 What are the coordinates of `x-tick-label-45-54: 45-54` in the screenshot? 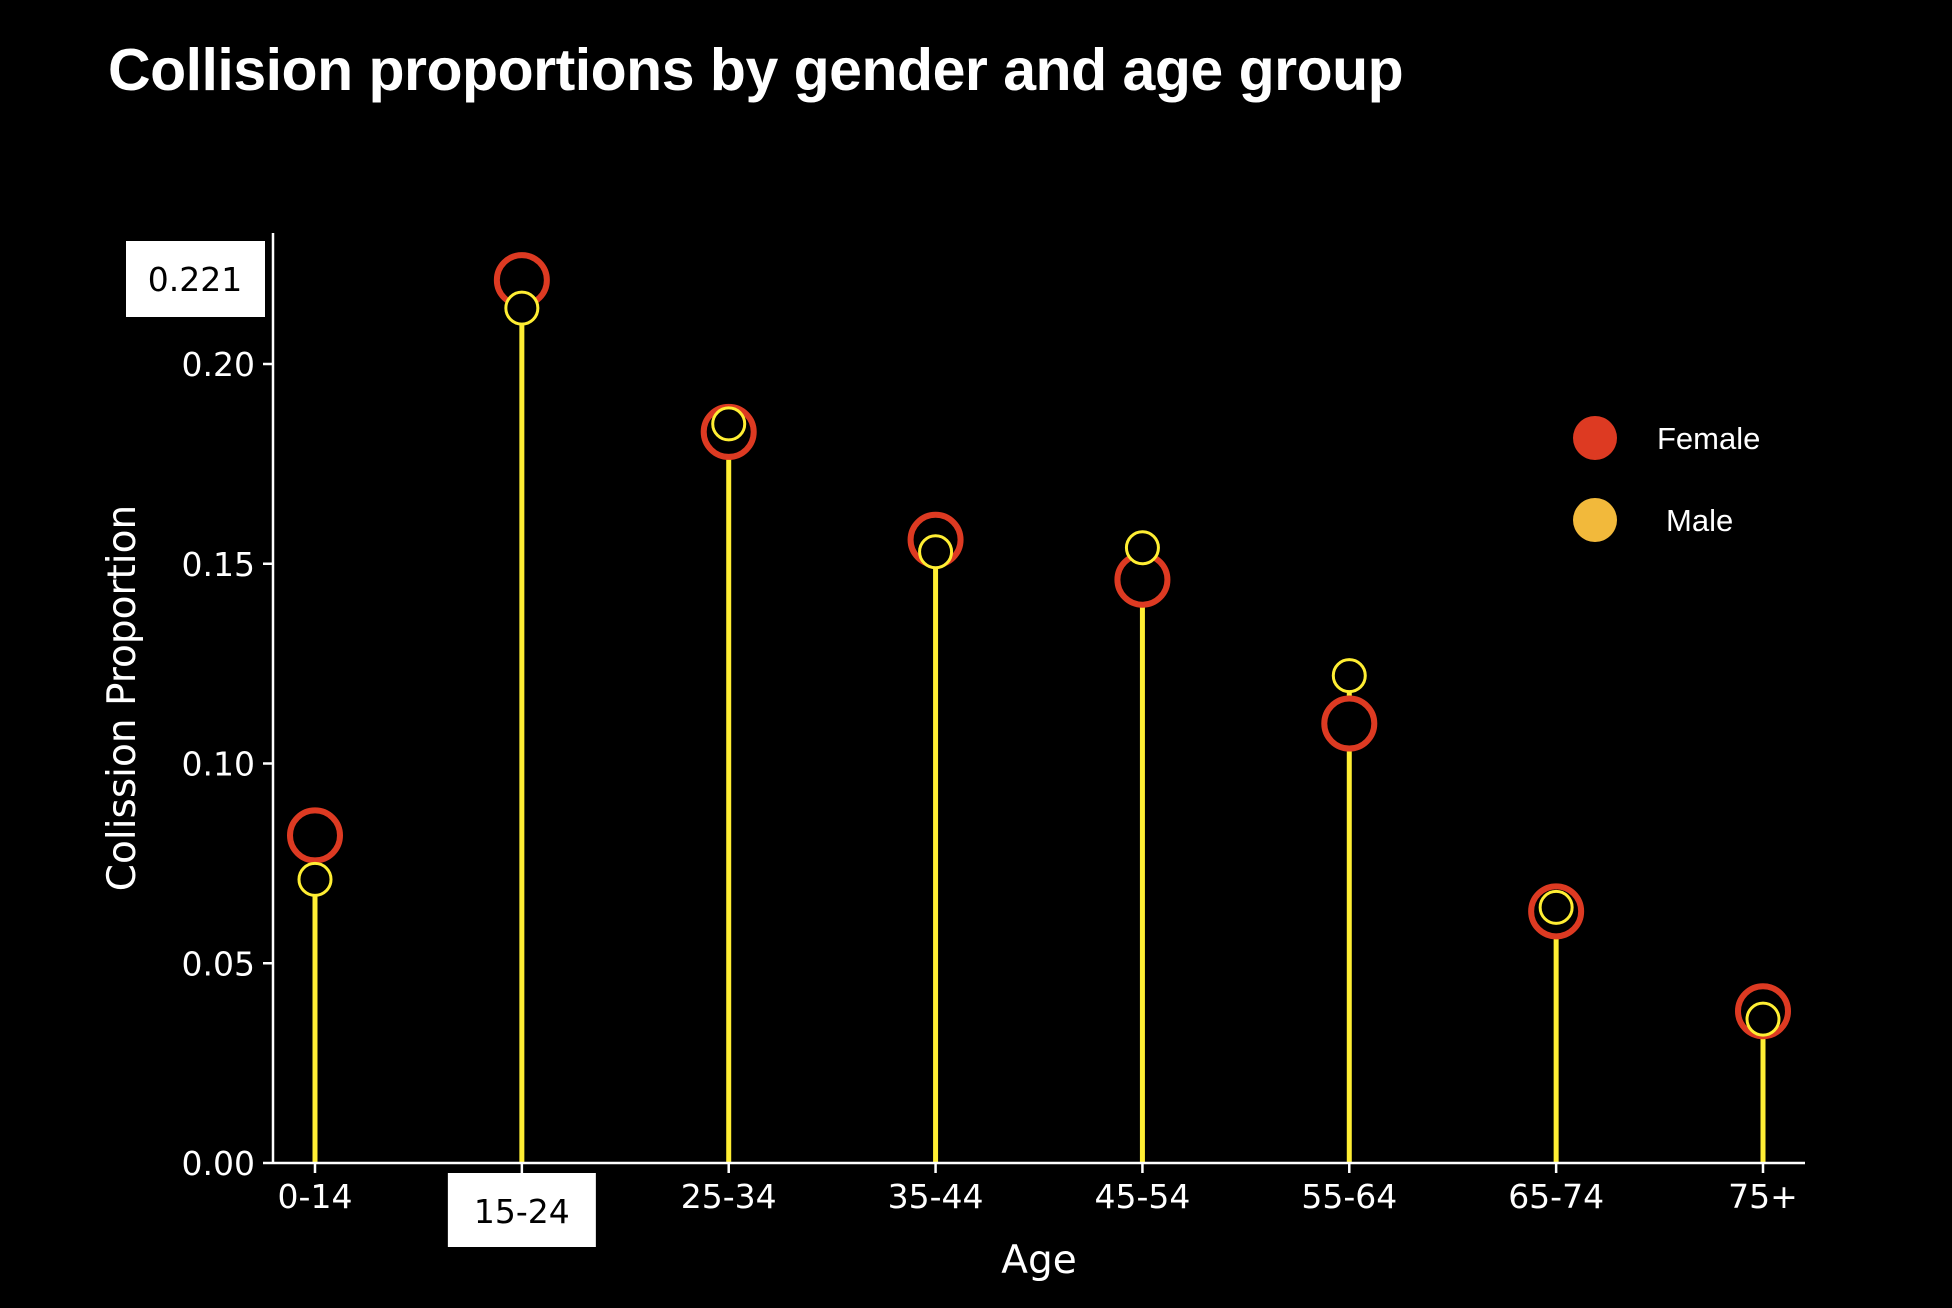 It's located at (1142, 1196).